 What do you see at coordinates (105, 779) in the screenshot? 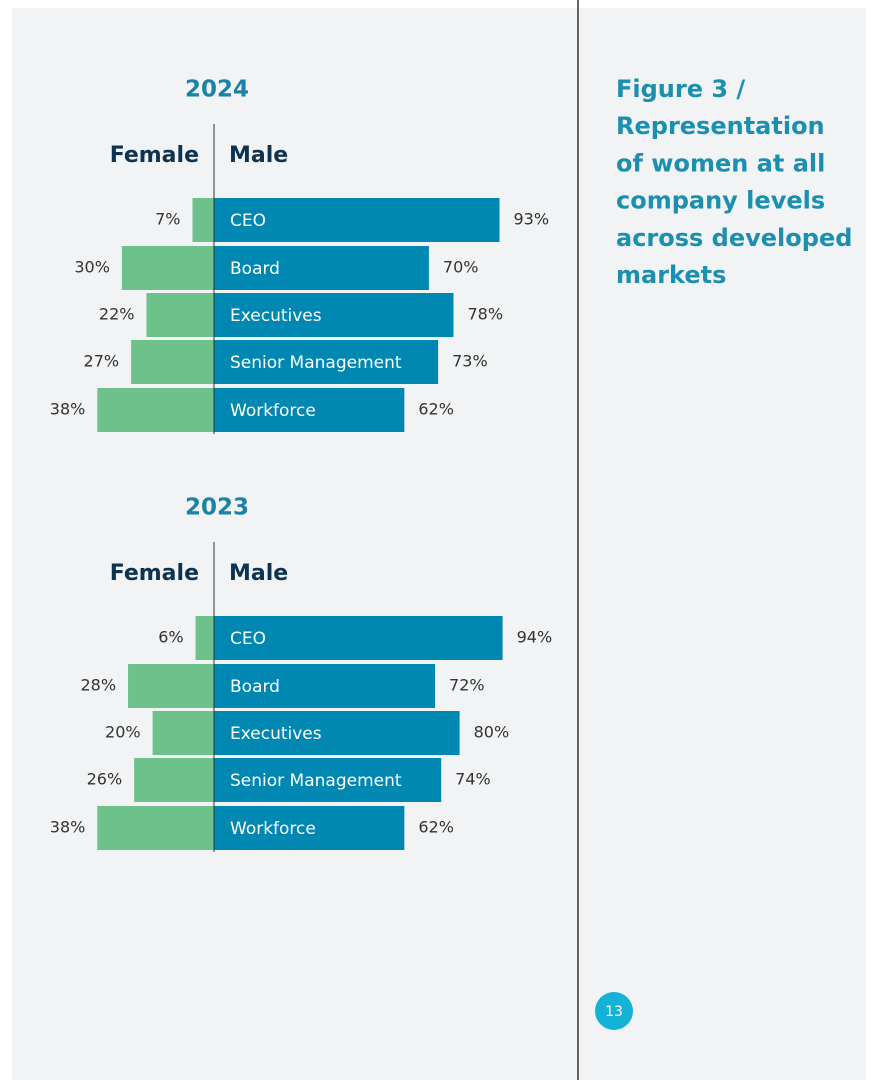
I see `value-label: 26%` at bounding box center [105, 779].